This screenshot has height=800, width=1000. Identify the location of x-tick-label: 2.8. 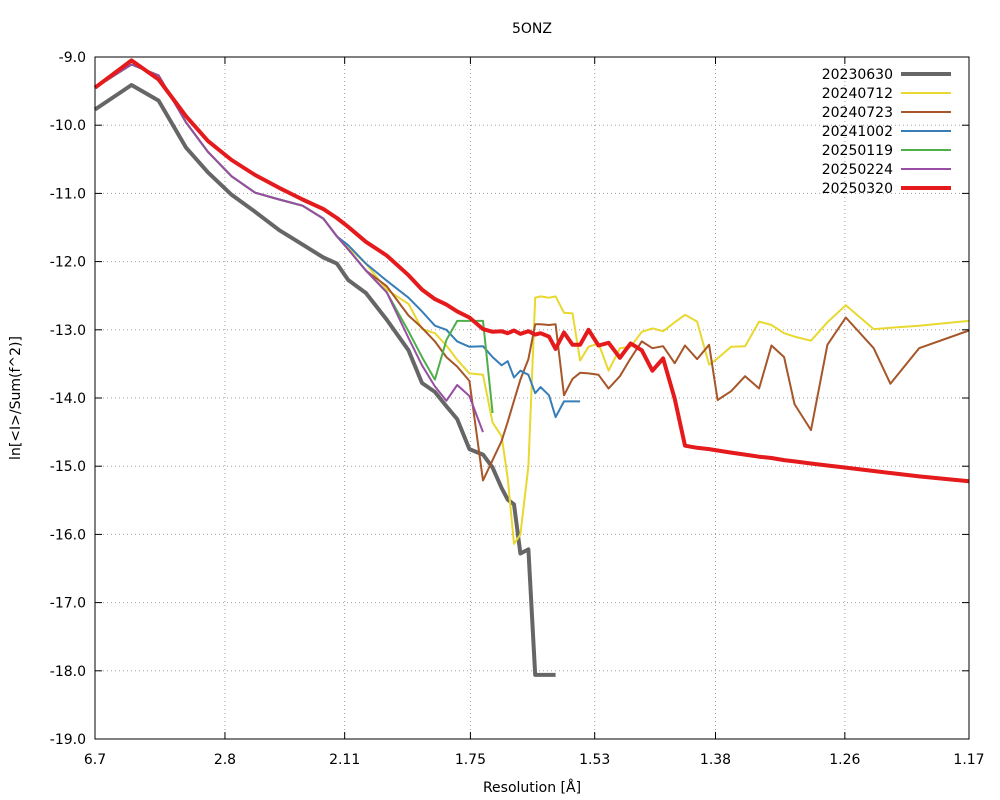
(225, 760).